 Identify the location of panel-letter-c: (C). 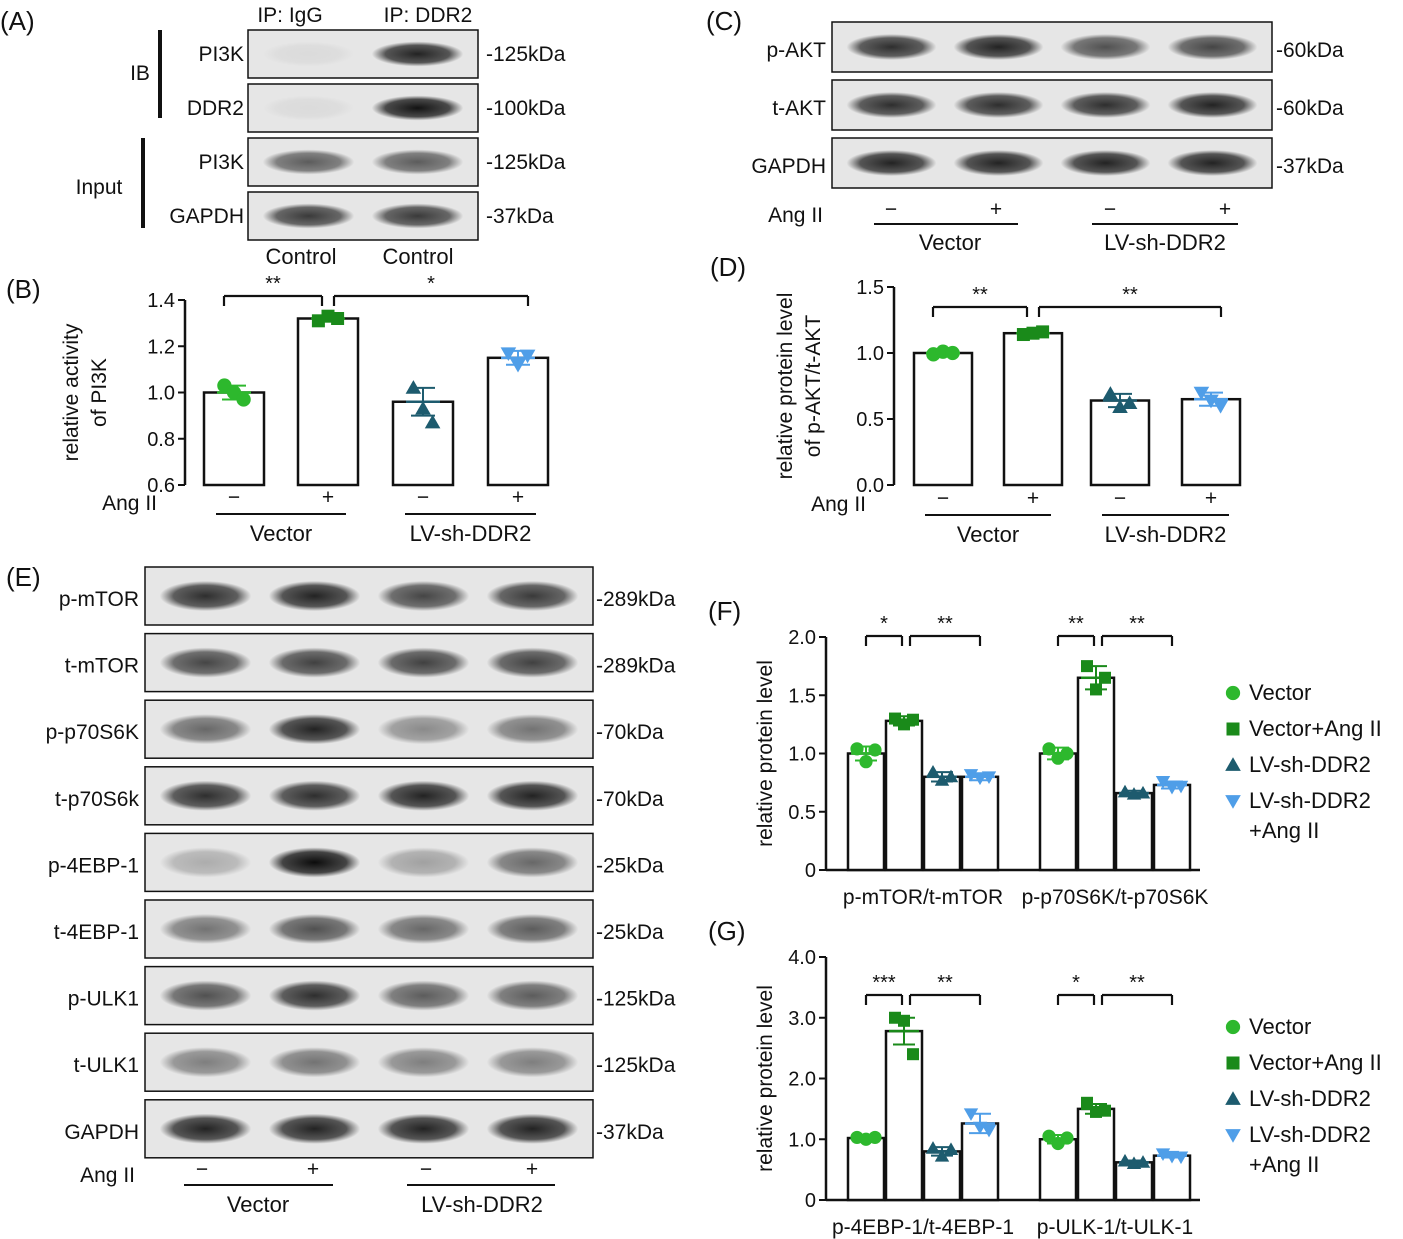
(724, 21).